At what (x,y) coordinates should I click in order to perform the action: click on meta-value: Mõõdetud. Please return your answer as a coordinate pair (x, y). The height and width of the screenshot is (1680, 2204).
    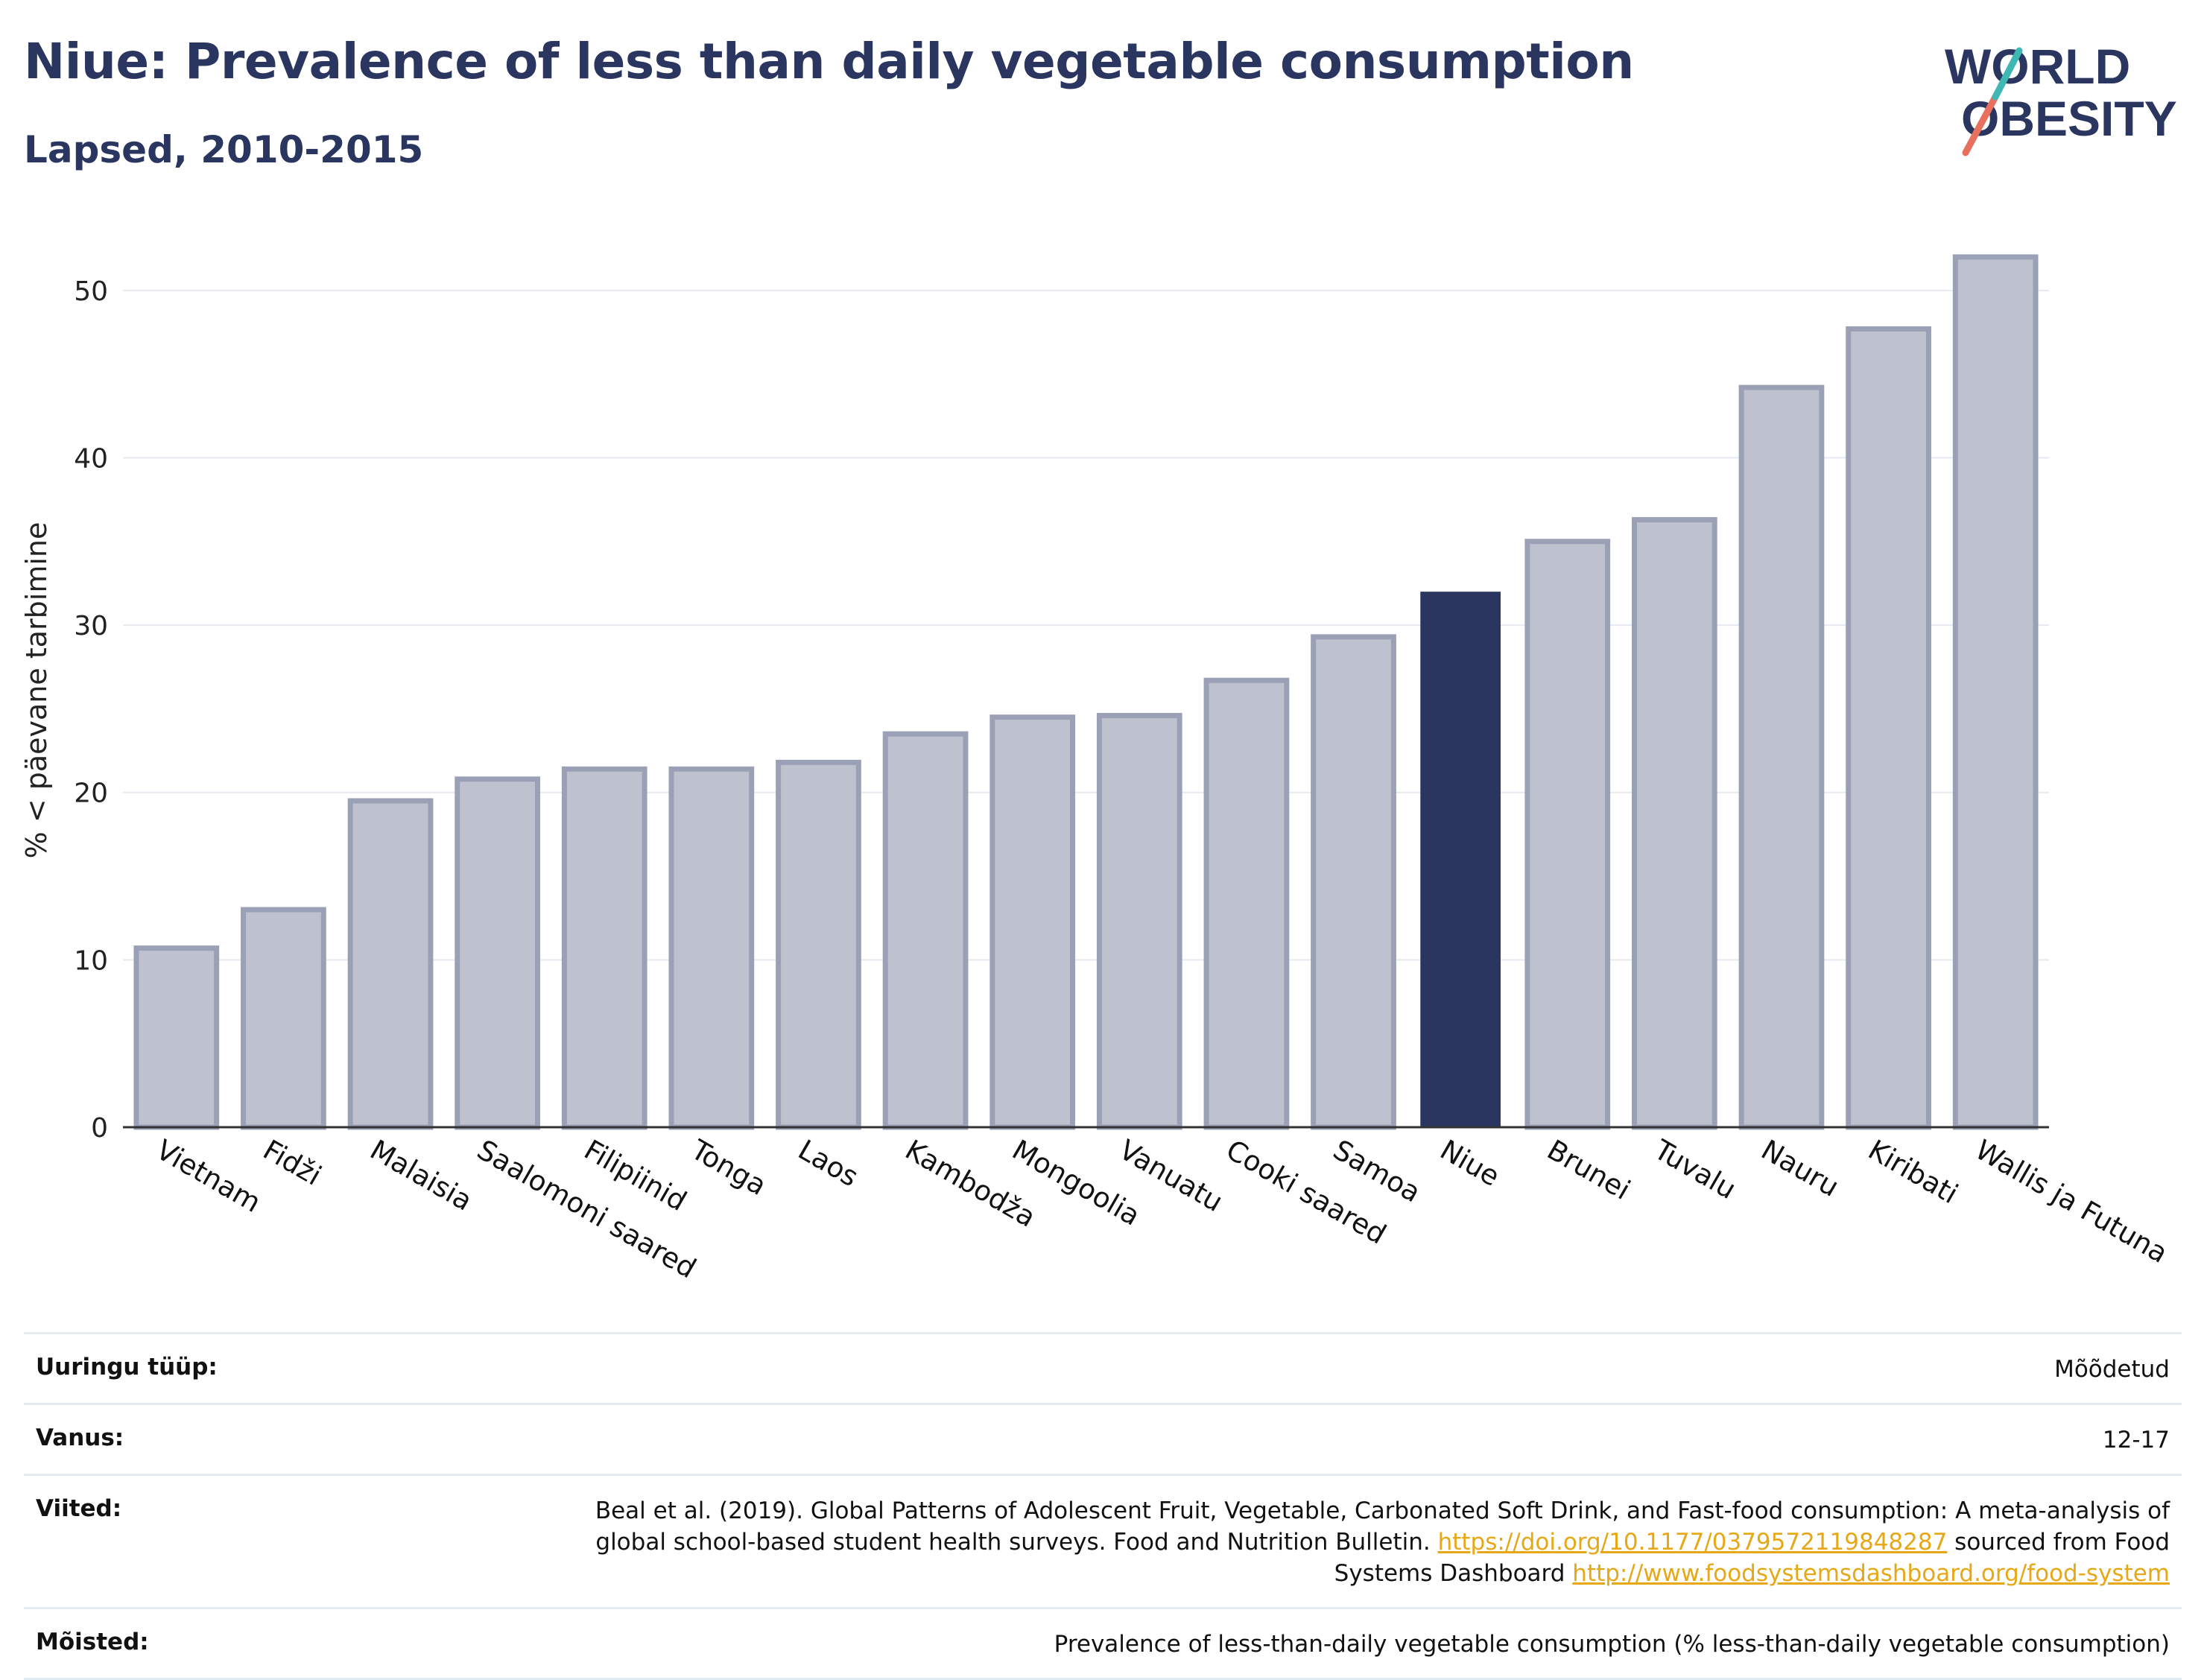
    Looking at the image, I should click on (2112, 1369).